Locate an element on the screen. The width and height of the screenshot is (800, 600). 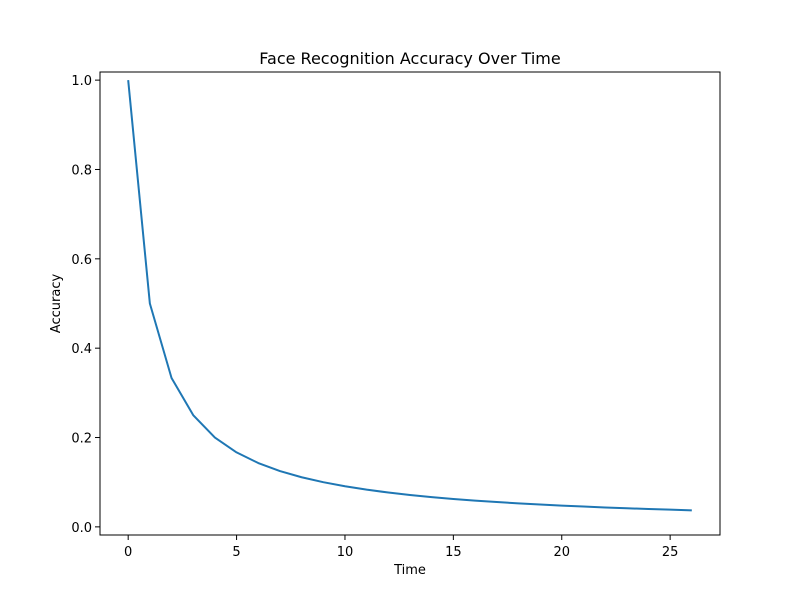
y-axis: 0.0 0.2 0.4 0.6 0.8 1.0 is located at coordinates (85, 305).